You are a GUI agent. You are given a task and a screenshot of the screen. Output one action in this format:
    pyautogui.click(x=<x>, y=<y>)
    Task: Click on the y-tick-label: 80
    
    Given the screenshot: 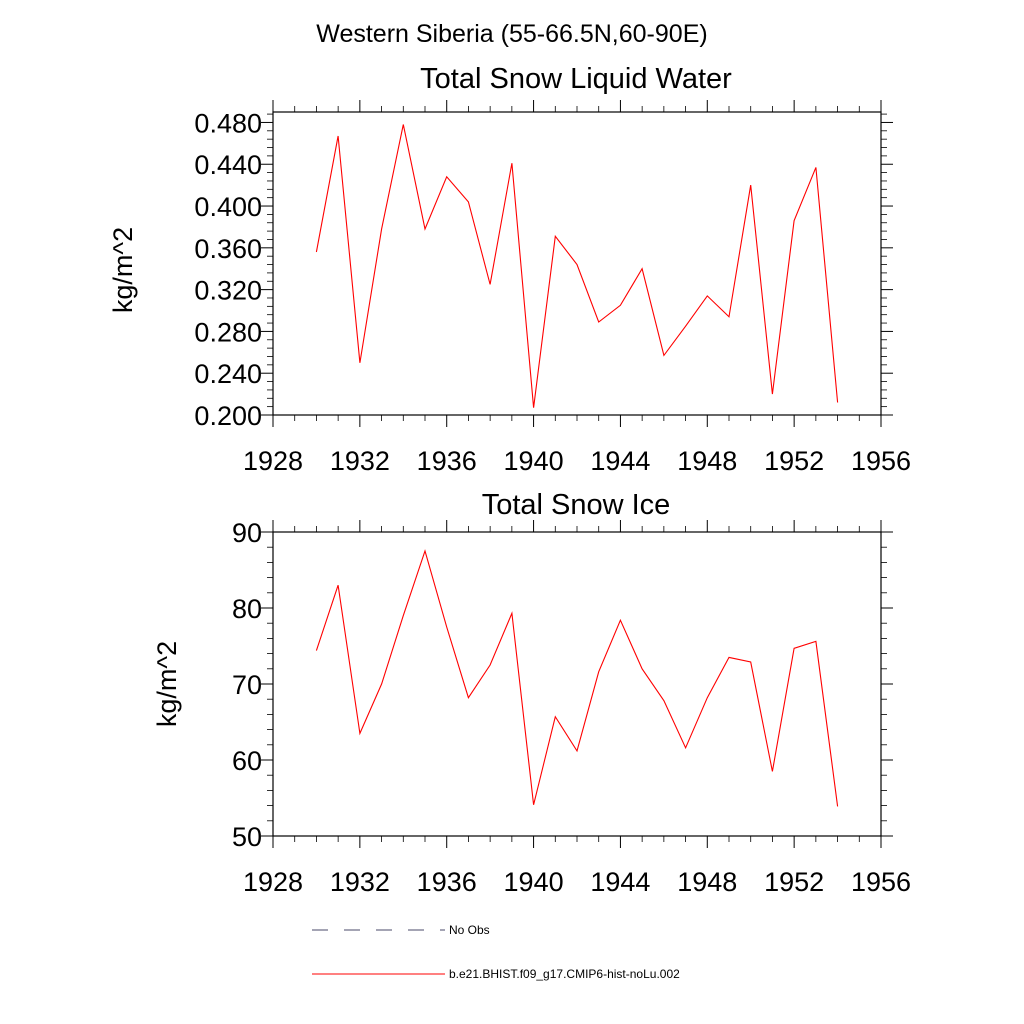 What is the action you would take?
    pyautogui.click(x=247, y=609)
    